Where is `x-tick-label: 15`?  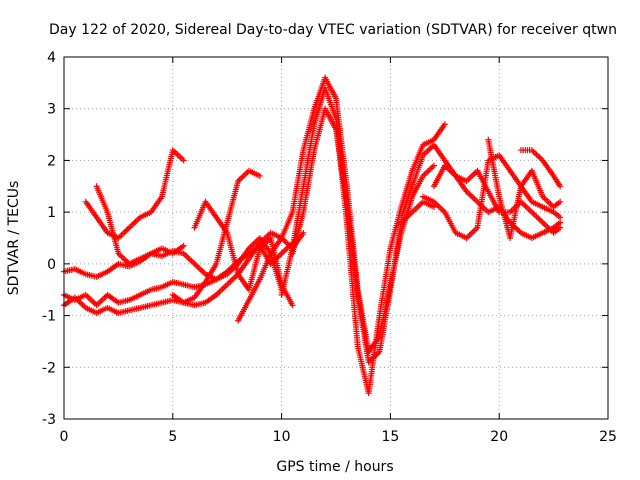 x-tick-label: 15 is located at coordinates (390, 437).